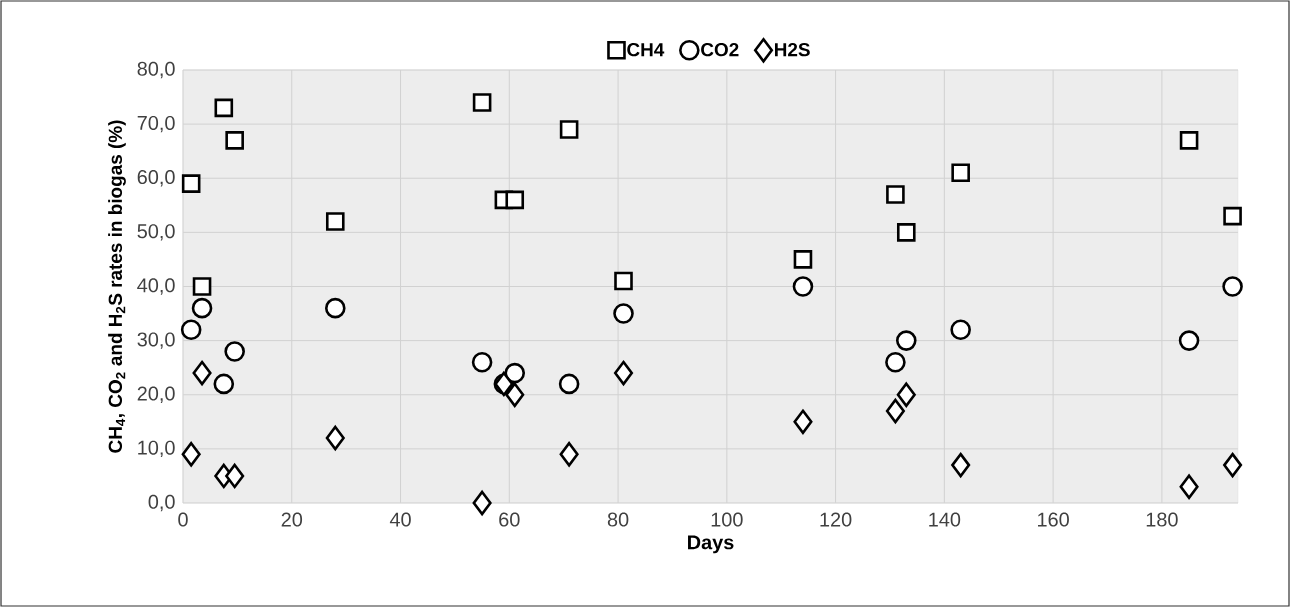 The image size is (1290, 607). What do you see at coordinates (156, 449) in the screenshot?
I see `y-tick-label: 10,0` at bounding box center [156, 449].